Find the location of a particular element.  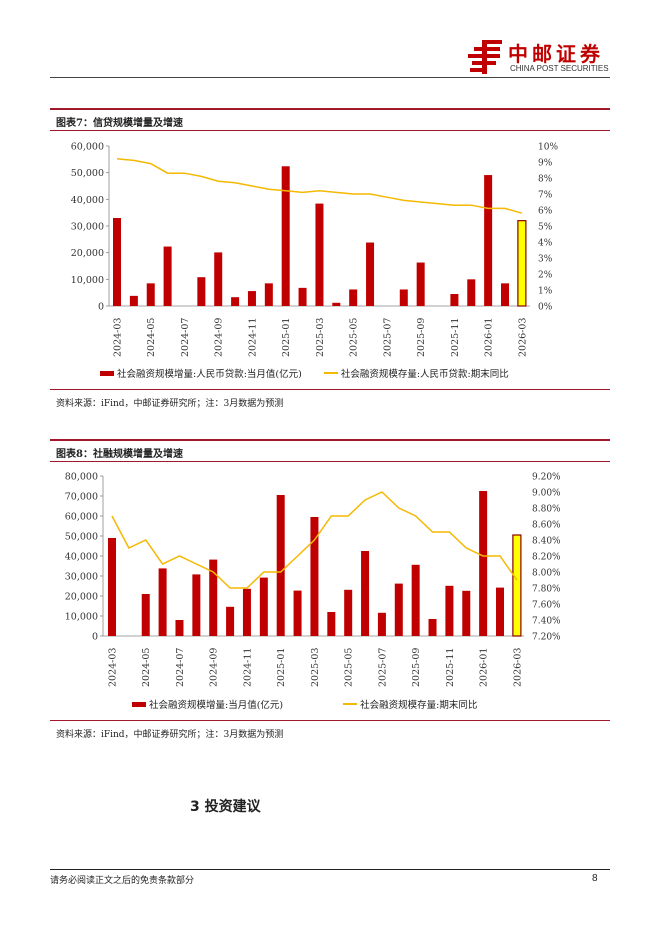

right-axis-tick-label: 4% is located at coordinates (545, 244).